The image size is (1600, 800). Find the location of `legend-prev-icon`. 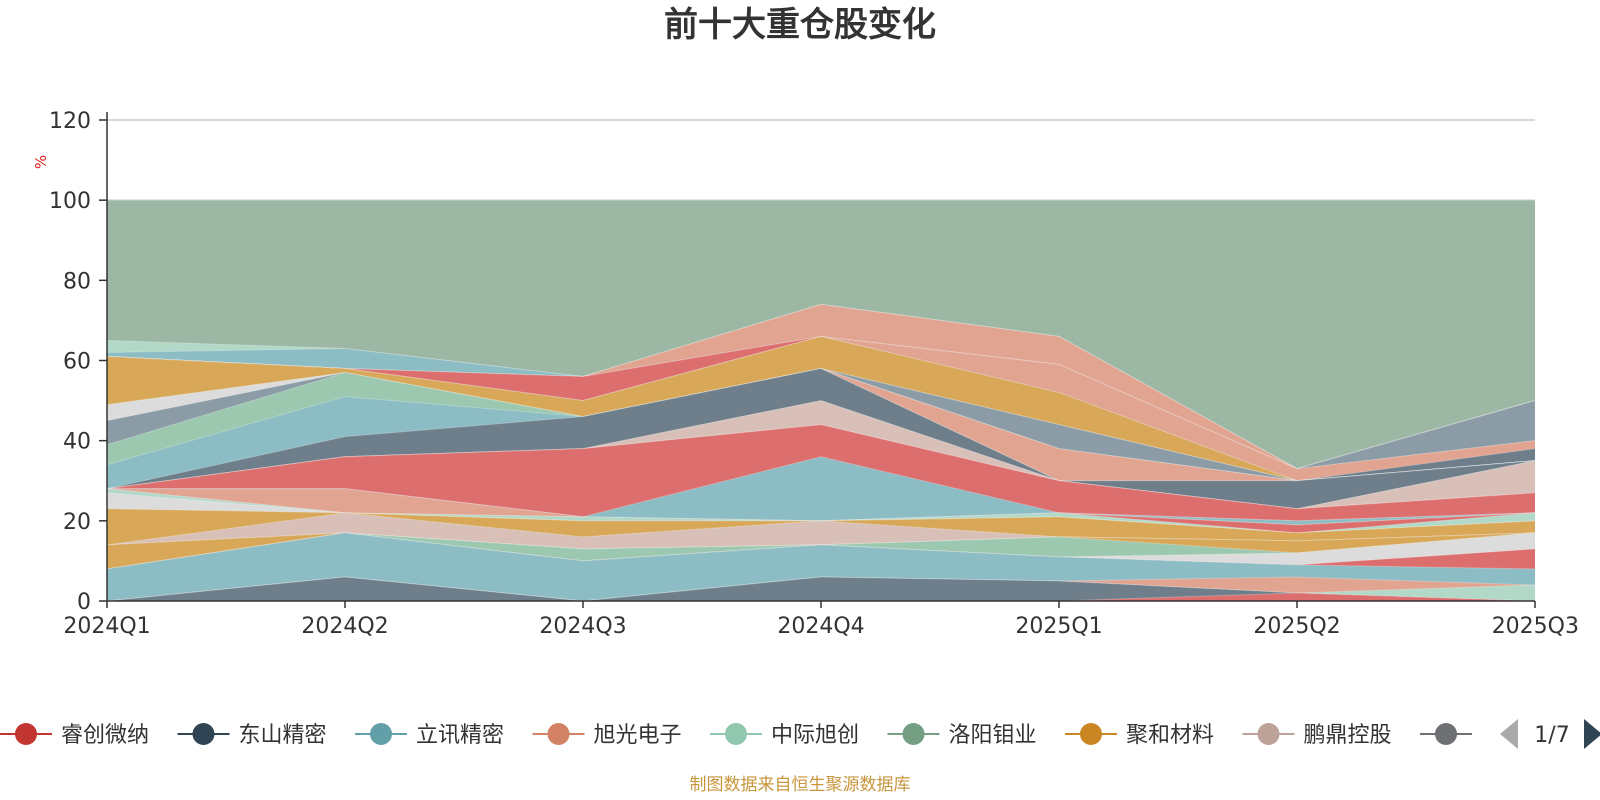

legend-prev-icon is located at coordinates (1509, 734).